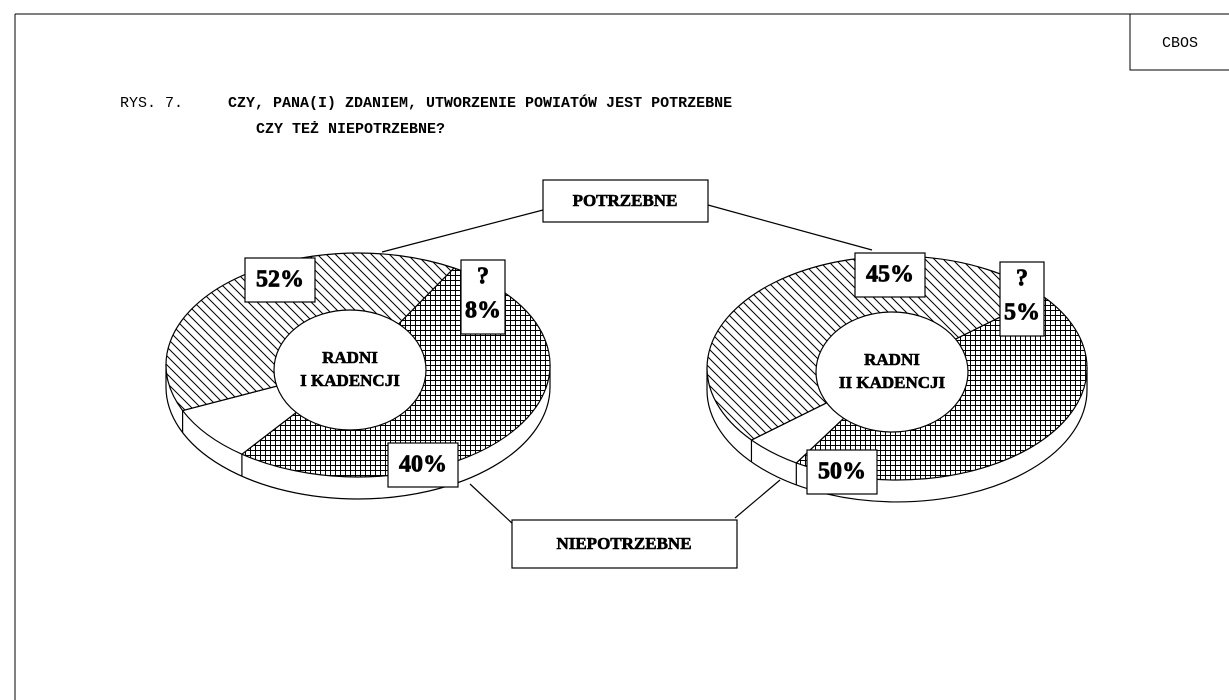  I want to click on value-label: 45%, so click(890, 275).